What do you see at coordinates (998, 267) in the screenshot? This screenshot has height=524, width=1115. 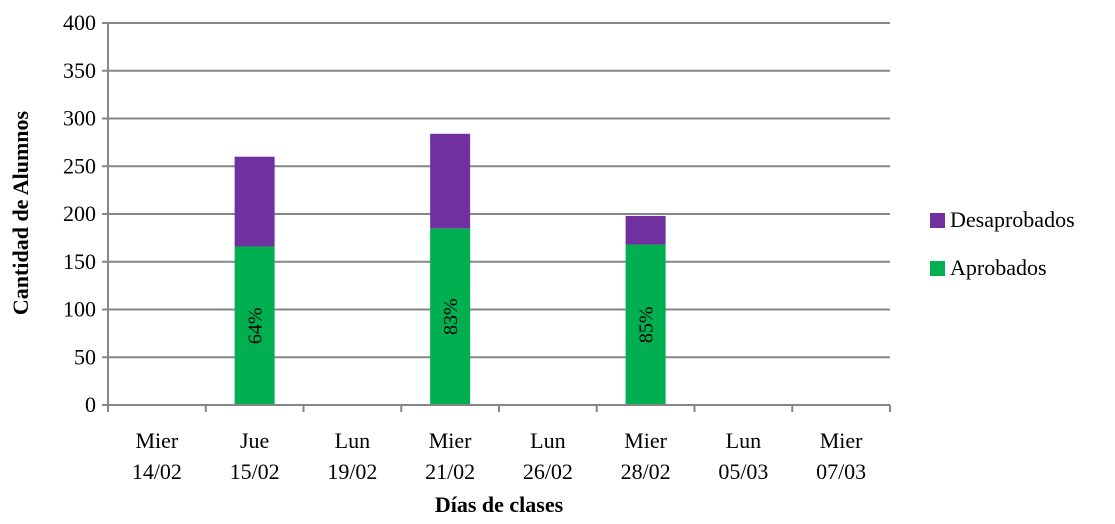 I see `legend-label: Aprobados` at bounding box center [998, 267].